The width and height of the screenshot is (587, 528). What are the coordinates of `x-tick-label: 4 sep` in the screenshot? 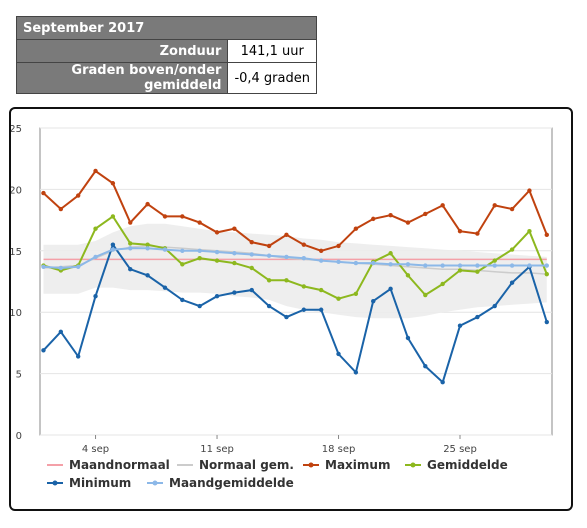 It's located at (95, 449).